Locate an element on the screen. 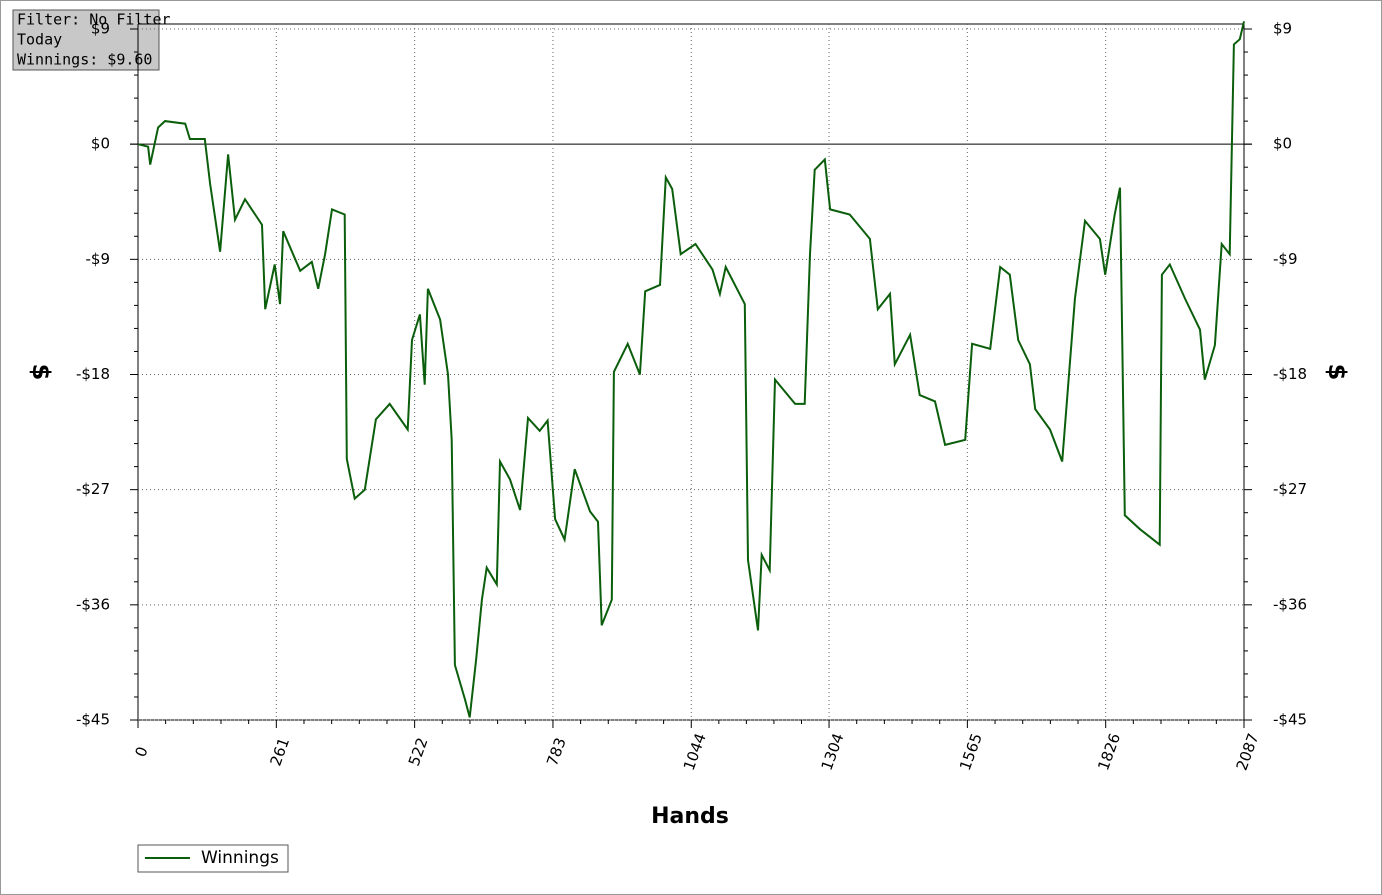 This screenshot has height=895, width=1382. info-filter: Filter: No Filter is located at coordinates (94, 20).